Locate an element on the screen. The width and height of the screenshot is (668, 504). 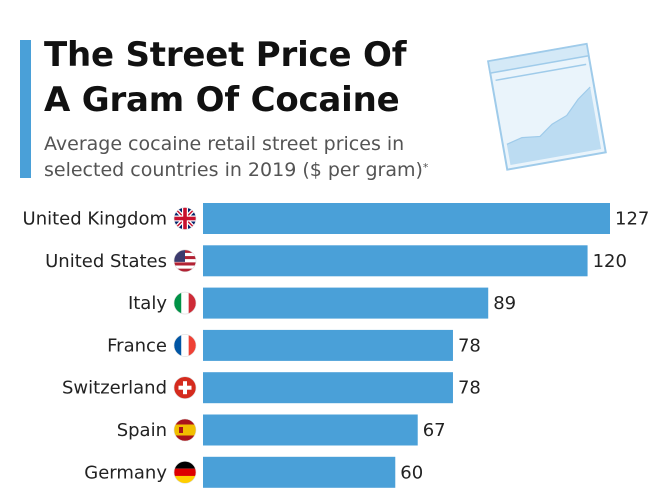
country-label: Germany is located at coordinates (125, 472).